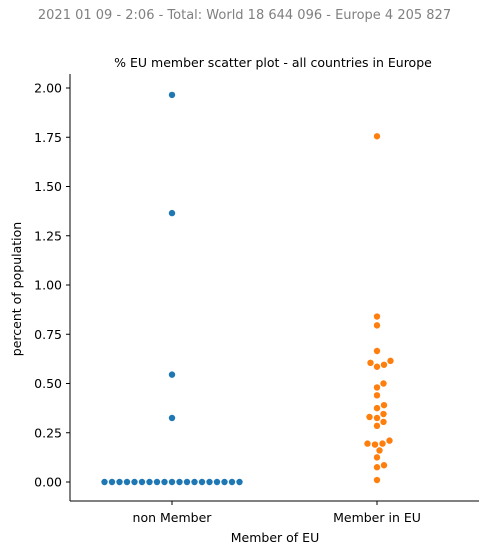 This screenshot has height=555, width=489. What do you see at coordinates (48, 186) in the screenshot?
I see `y-tick-label: 1.50` at bounding box center [48, 186].